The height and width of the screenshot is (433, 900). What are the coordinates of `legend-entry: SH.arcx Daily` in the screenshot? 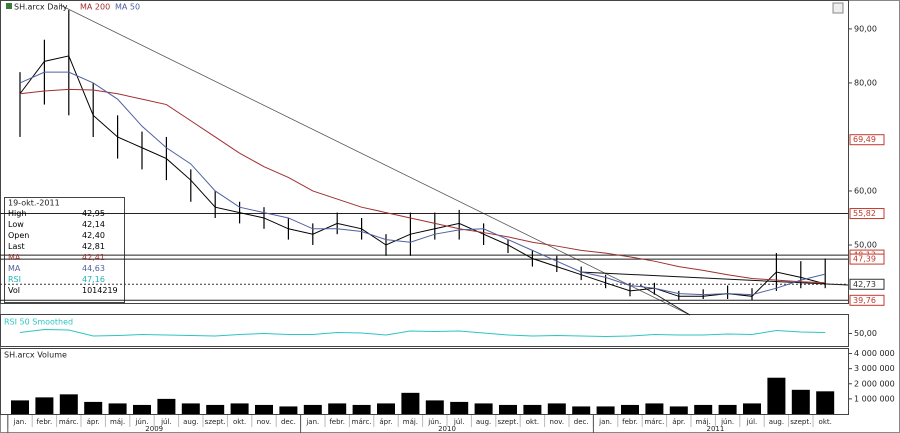 It's located at (41, 7).